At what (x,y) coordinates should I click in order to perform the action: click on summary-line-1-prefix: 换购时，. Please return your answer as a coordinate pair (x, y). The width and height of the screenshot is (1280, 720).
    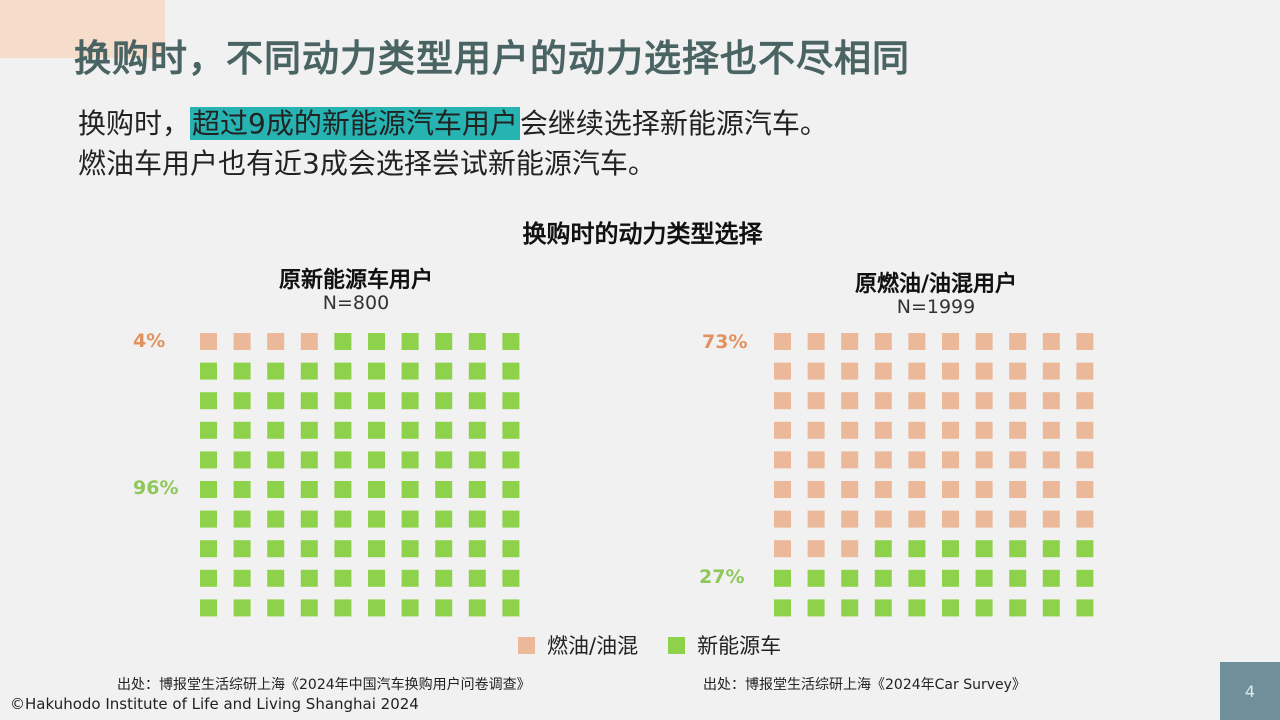
    Looking at the image, I should click on (134, 123).